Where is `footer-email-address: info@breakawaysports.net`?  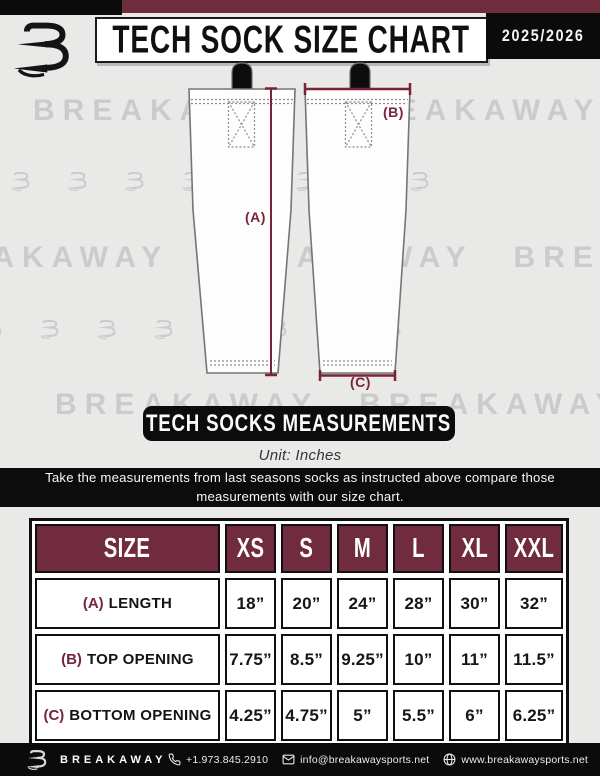 footer-email-address: info@breakawaysports.net is located at coordinates (365, 759).